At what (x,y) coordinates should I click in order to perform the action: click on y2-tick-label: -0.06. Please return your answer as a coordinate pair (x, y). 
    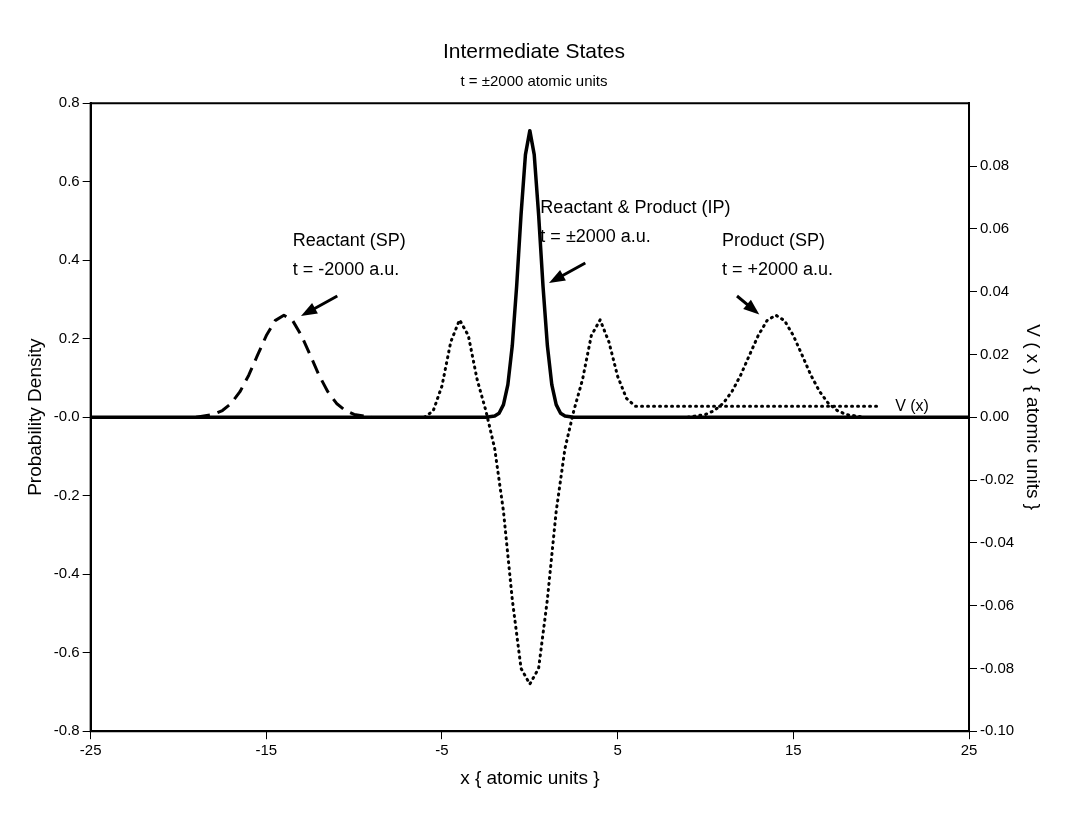
    Looking at the image, I should click on (997, 604).